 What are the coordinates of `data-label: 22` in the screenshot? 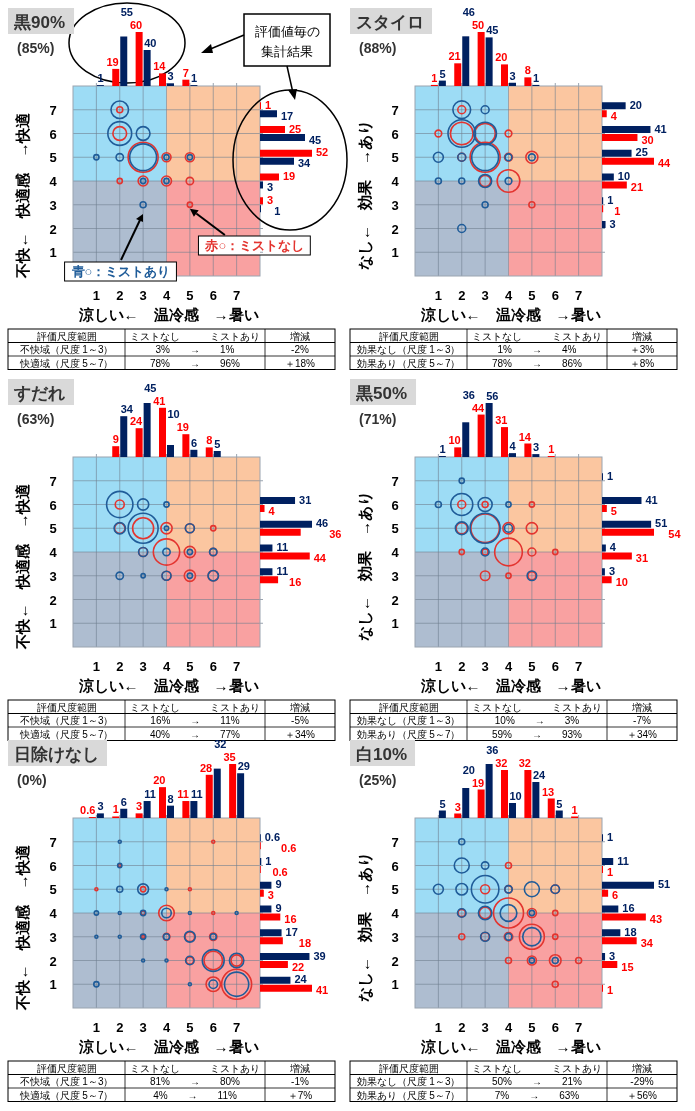 It's located at (298, 966).